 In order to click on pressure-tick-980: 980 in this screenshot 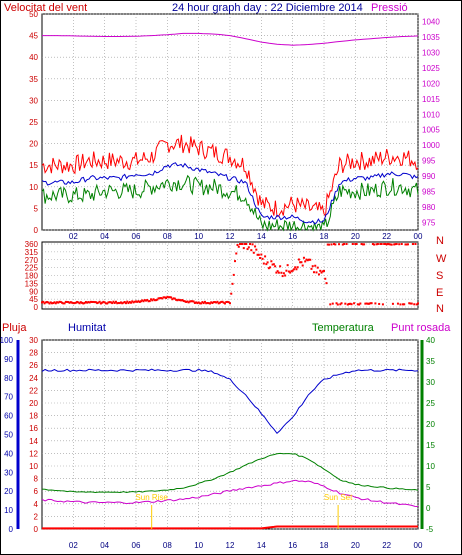, I will do `click(429, 207)`.